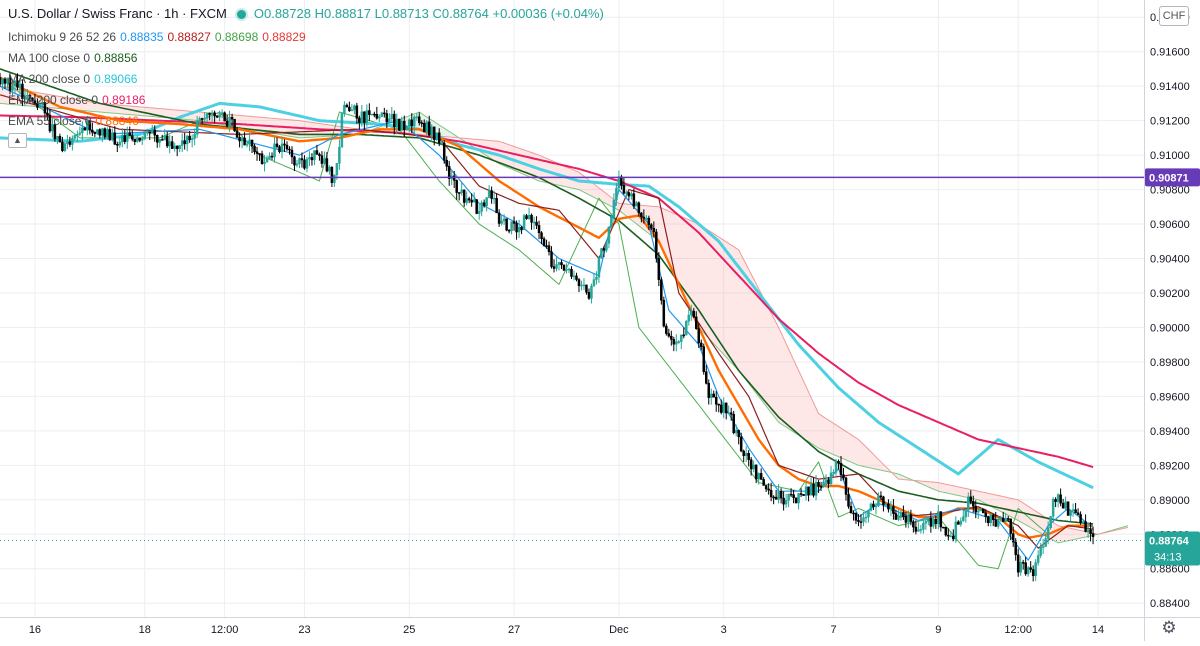 The height and width of the screenshot is (646, 1200). What do you see at coordinates (514, 630) in the screenshot?
I see `x-tick-label: 27` at bounding box center [514, 630].